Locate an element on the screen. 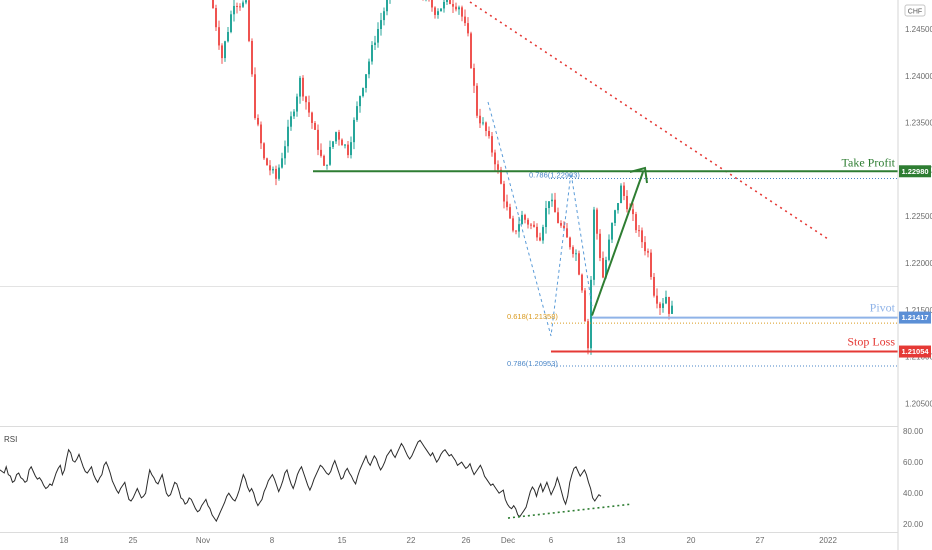 This screenshot has width=932, height=550. fib-label-618: 0.618(1.21358) is located at coordinates (532, 316).